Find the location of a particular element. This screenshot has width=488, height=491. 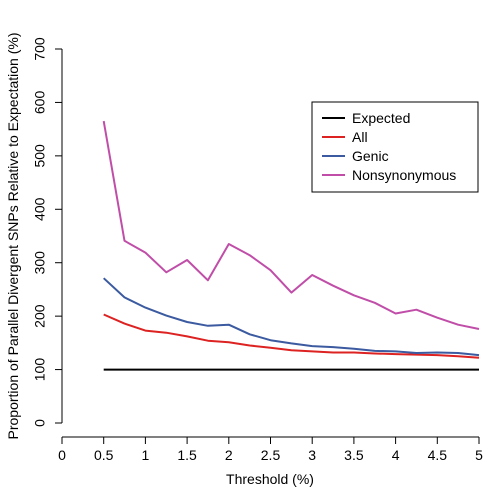

y-tick-label: 100 is located at coordinates (40, 370).